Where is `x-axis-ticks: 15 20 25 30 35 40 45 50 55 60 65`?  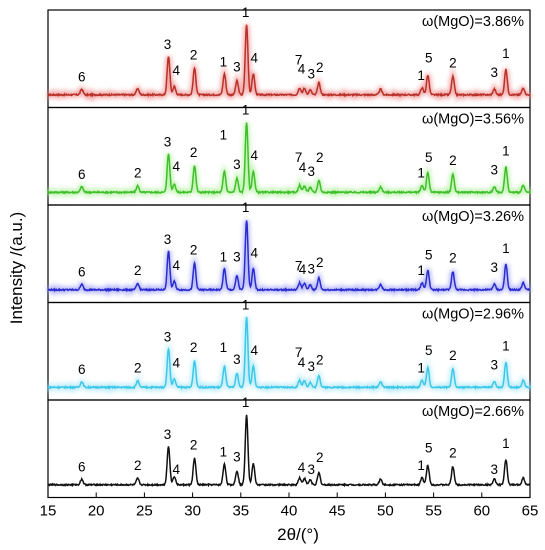
x-axis-ticks: 15 20 25 30 35 40 45 50 55 60 65 is located at coordinates (289, 506).